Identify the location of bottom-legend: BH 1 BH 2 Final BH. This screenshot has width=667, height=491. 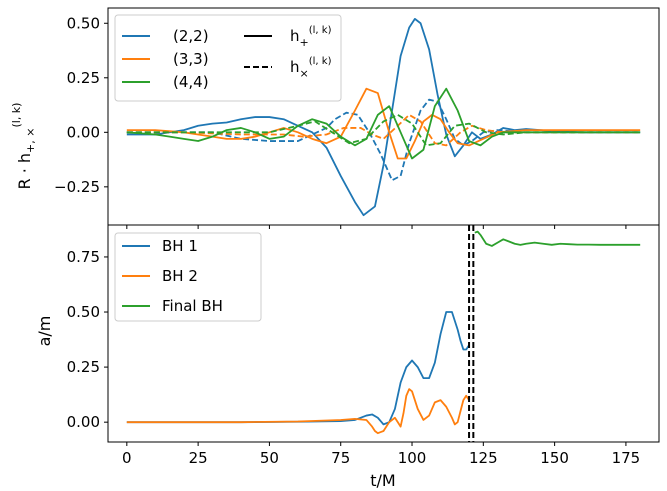
(188, 277).